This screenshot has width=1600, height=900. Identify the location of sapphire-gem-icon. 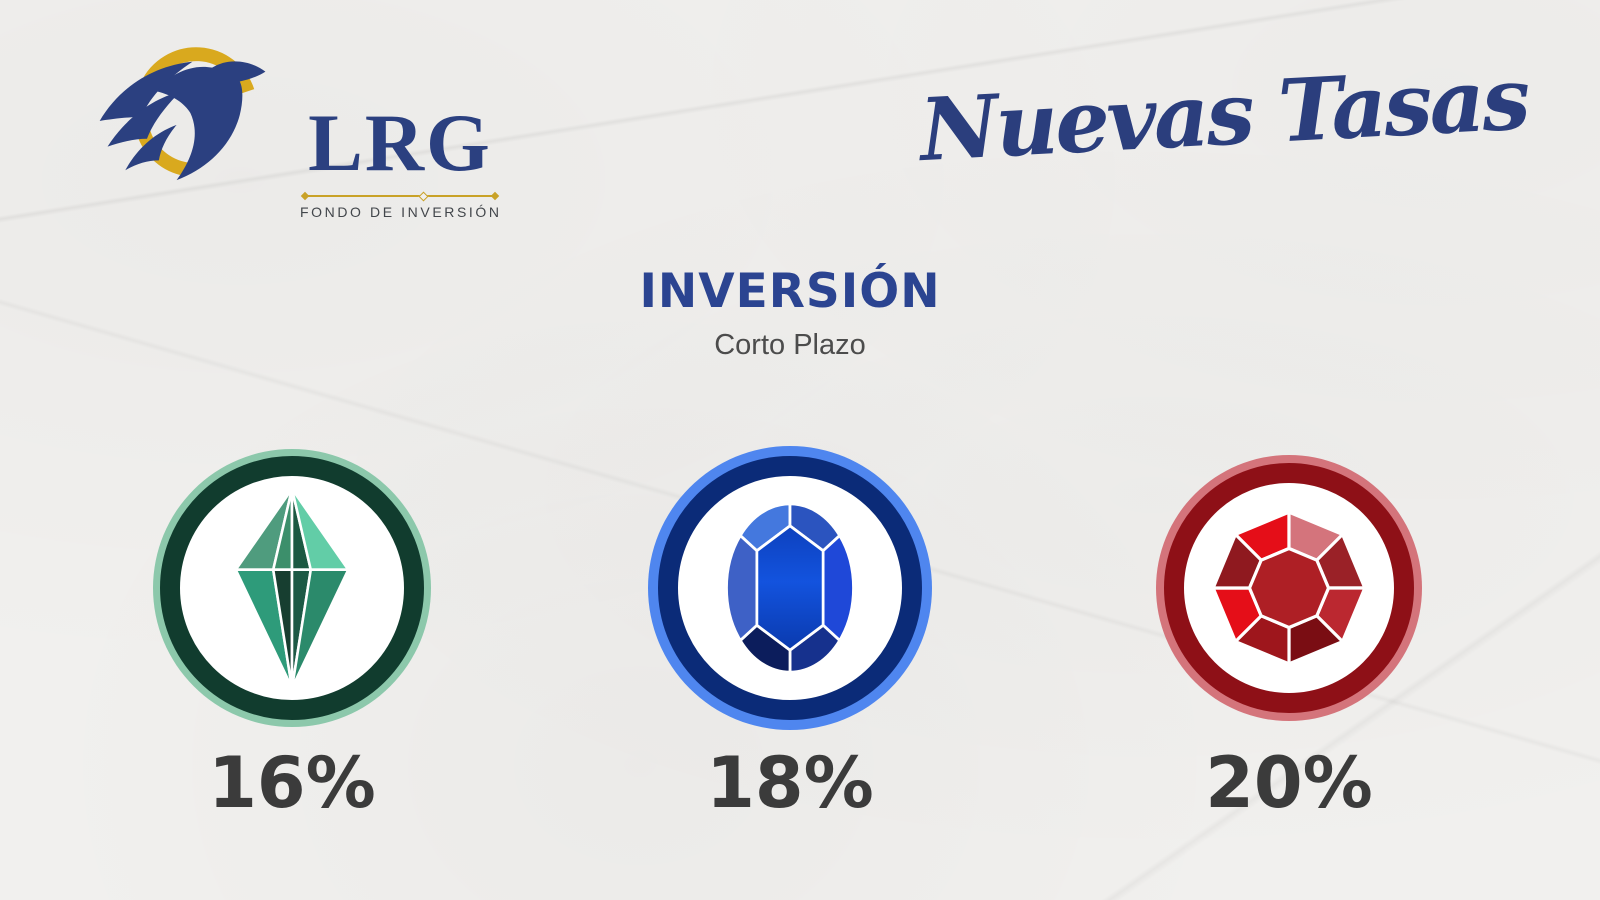
(790, 588).